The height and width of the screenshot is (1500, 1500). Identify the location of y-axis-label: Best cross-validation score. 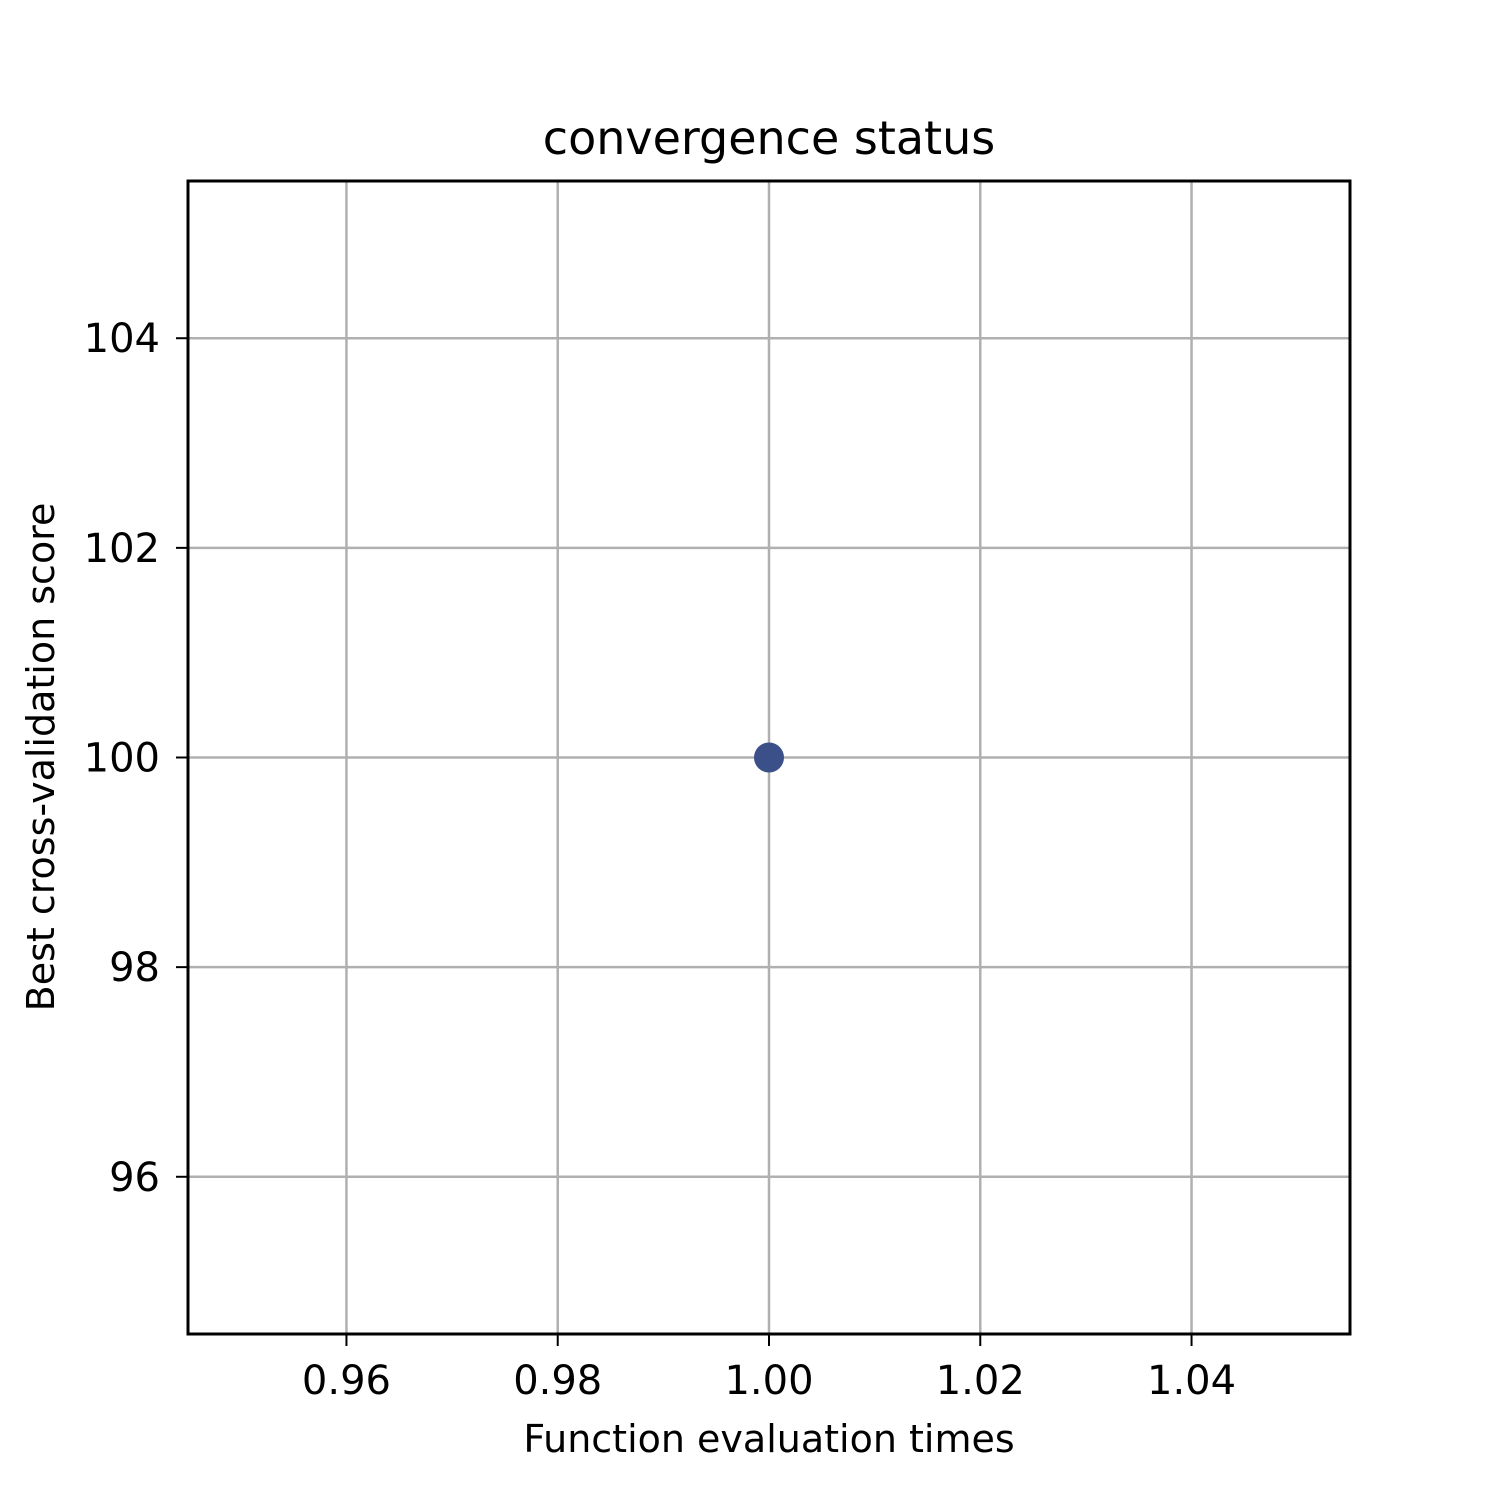
(41, 757).